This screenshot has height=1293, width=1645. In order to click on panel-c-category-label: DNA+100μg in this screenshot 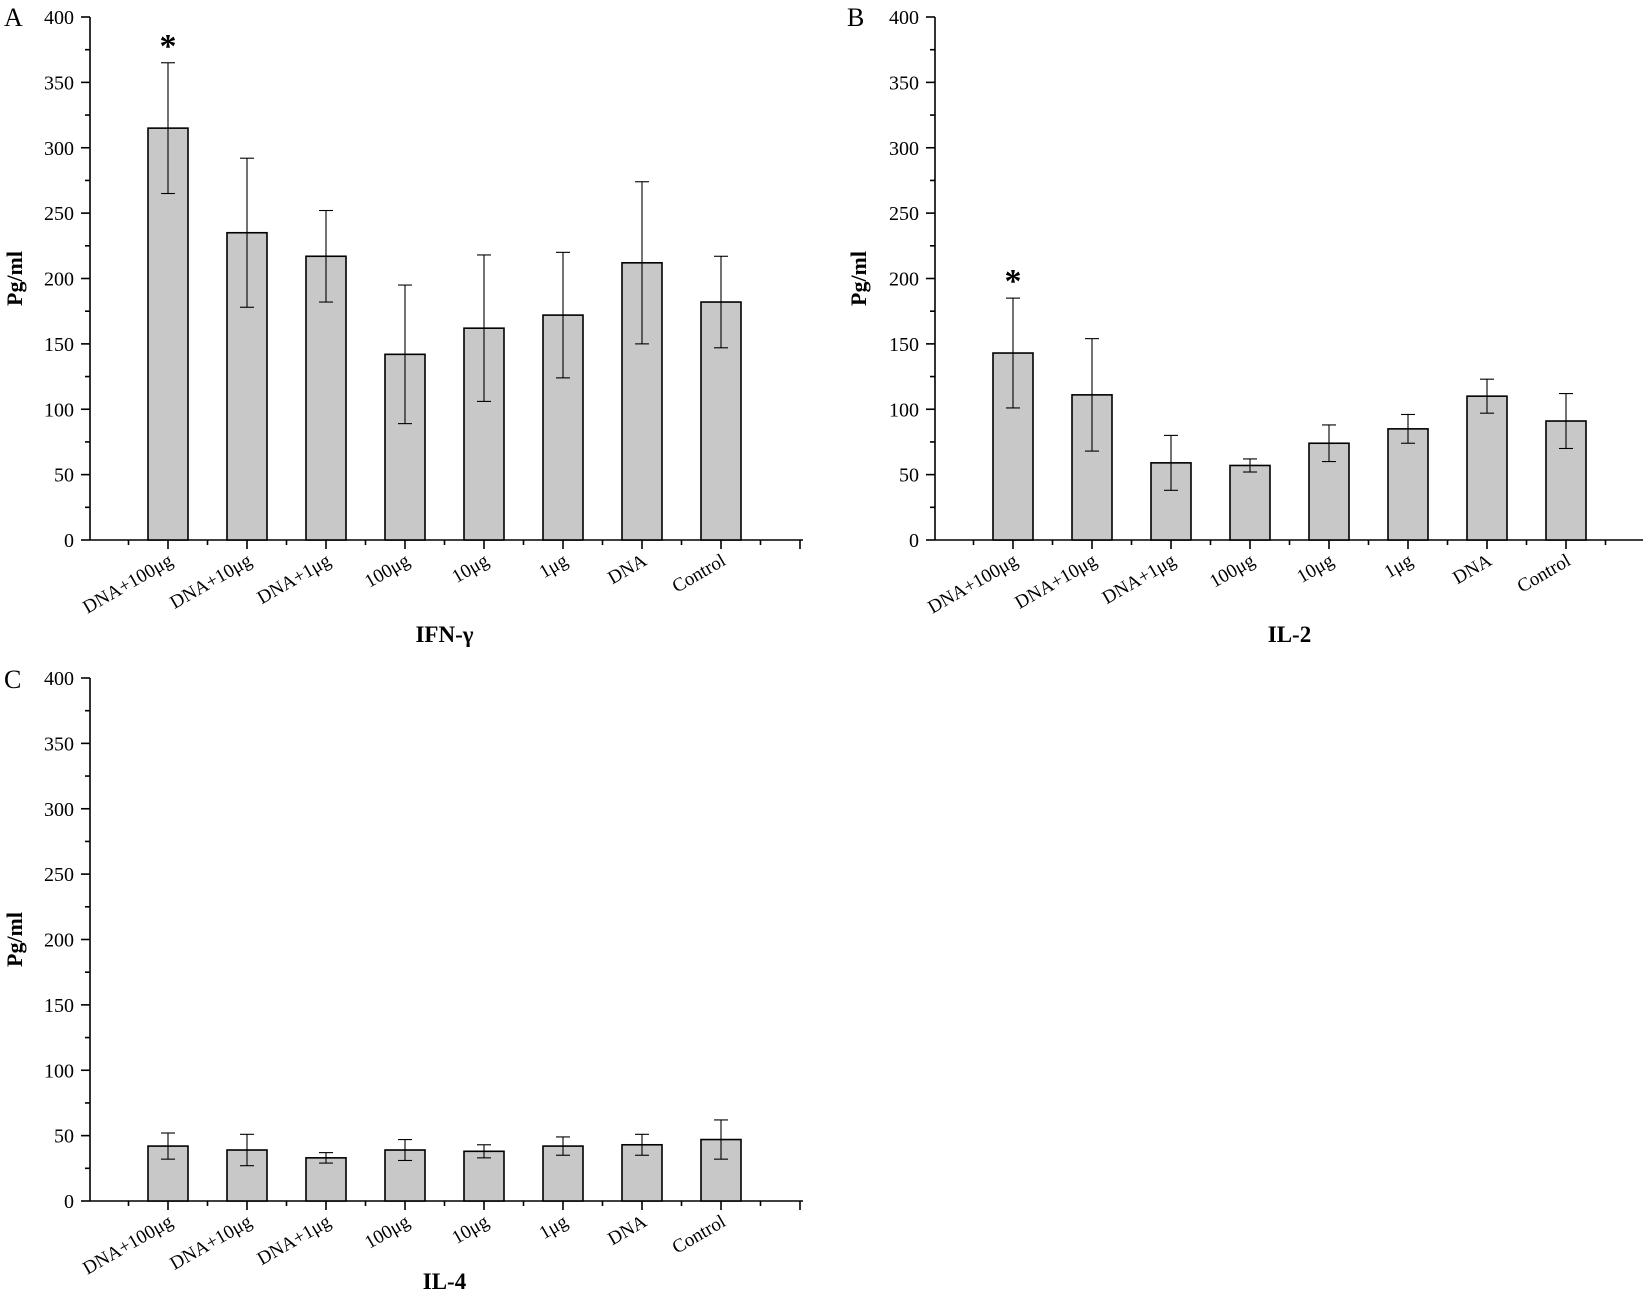, I will do `click(128, 1245)`.